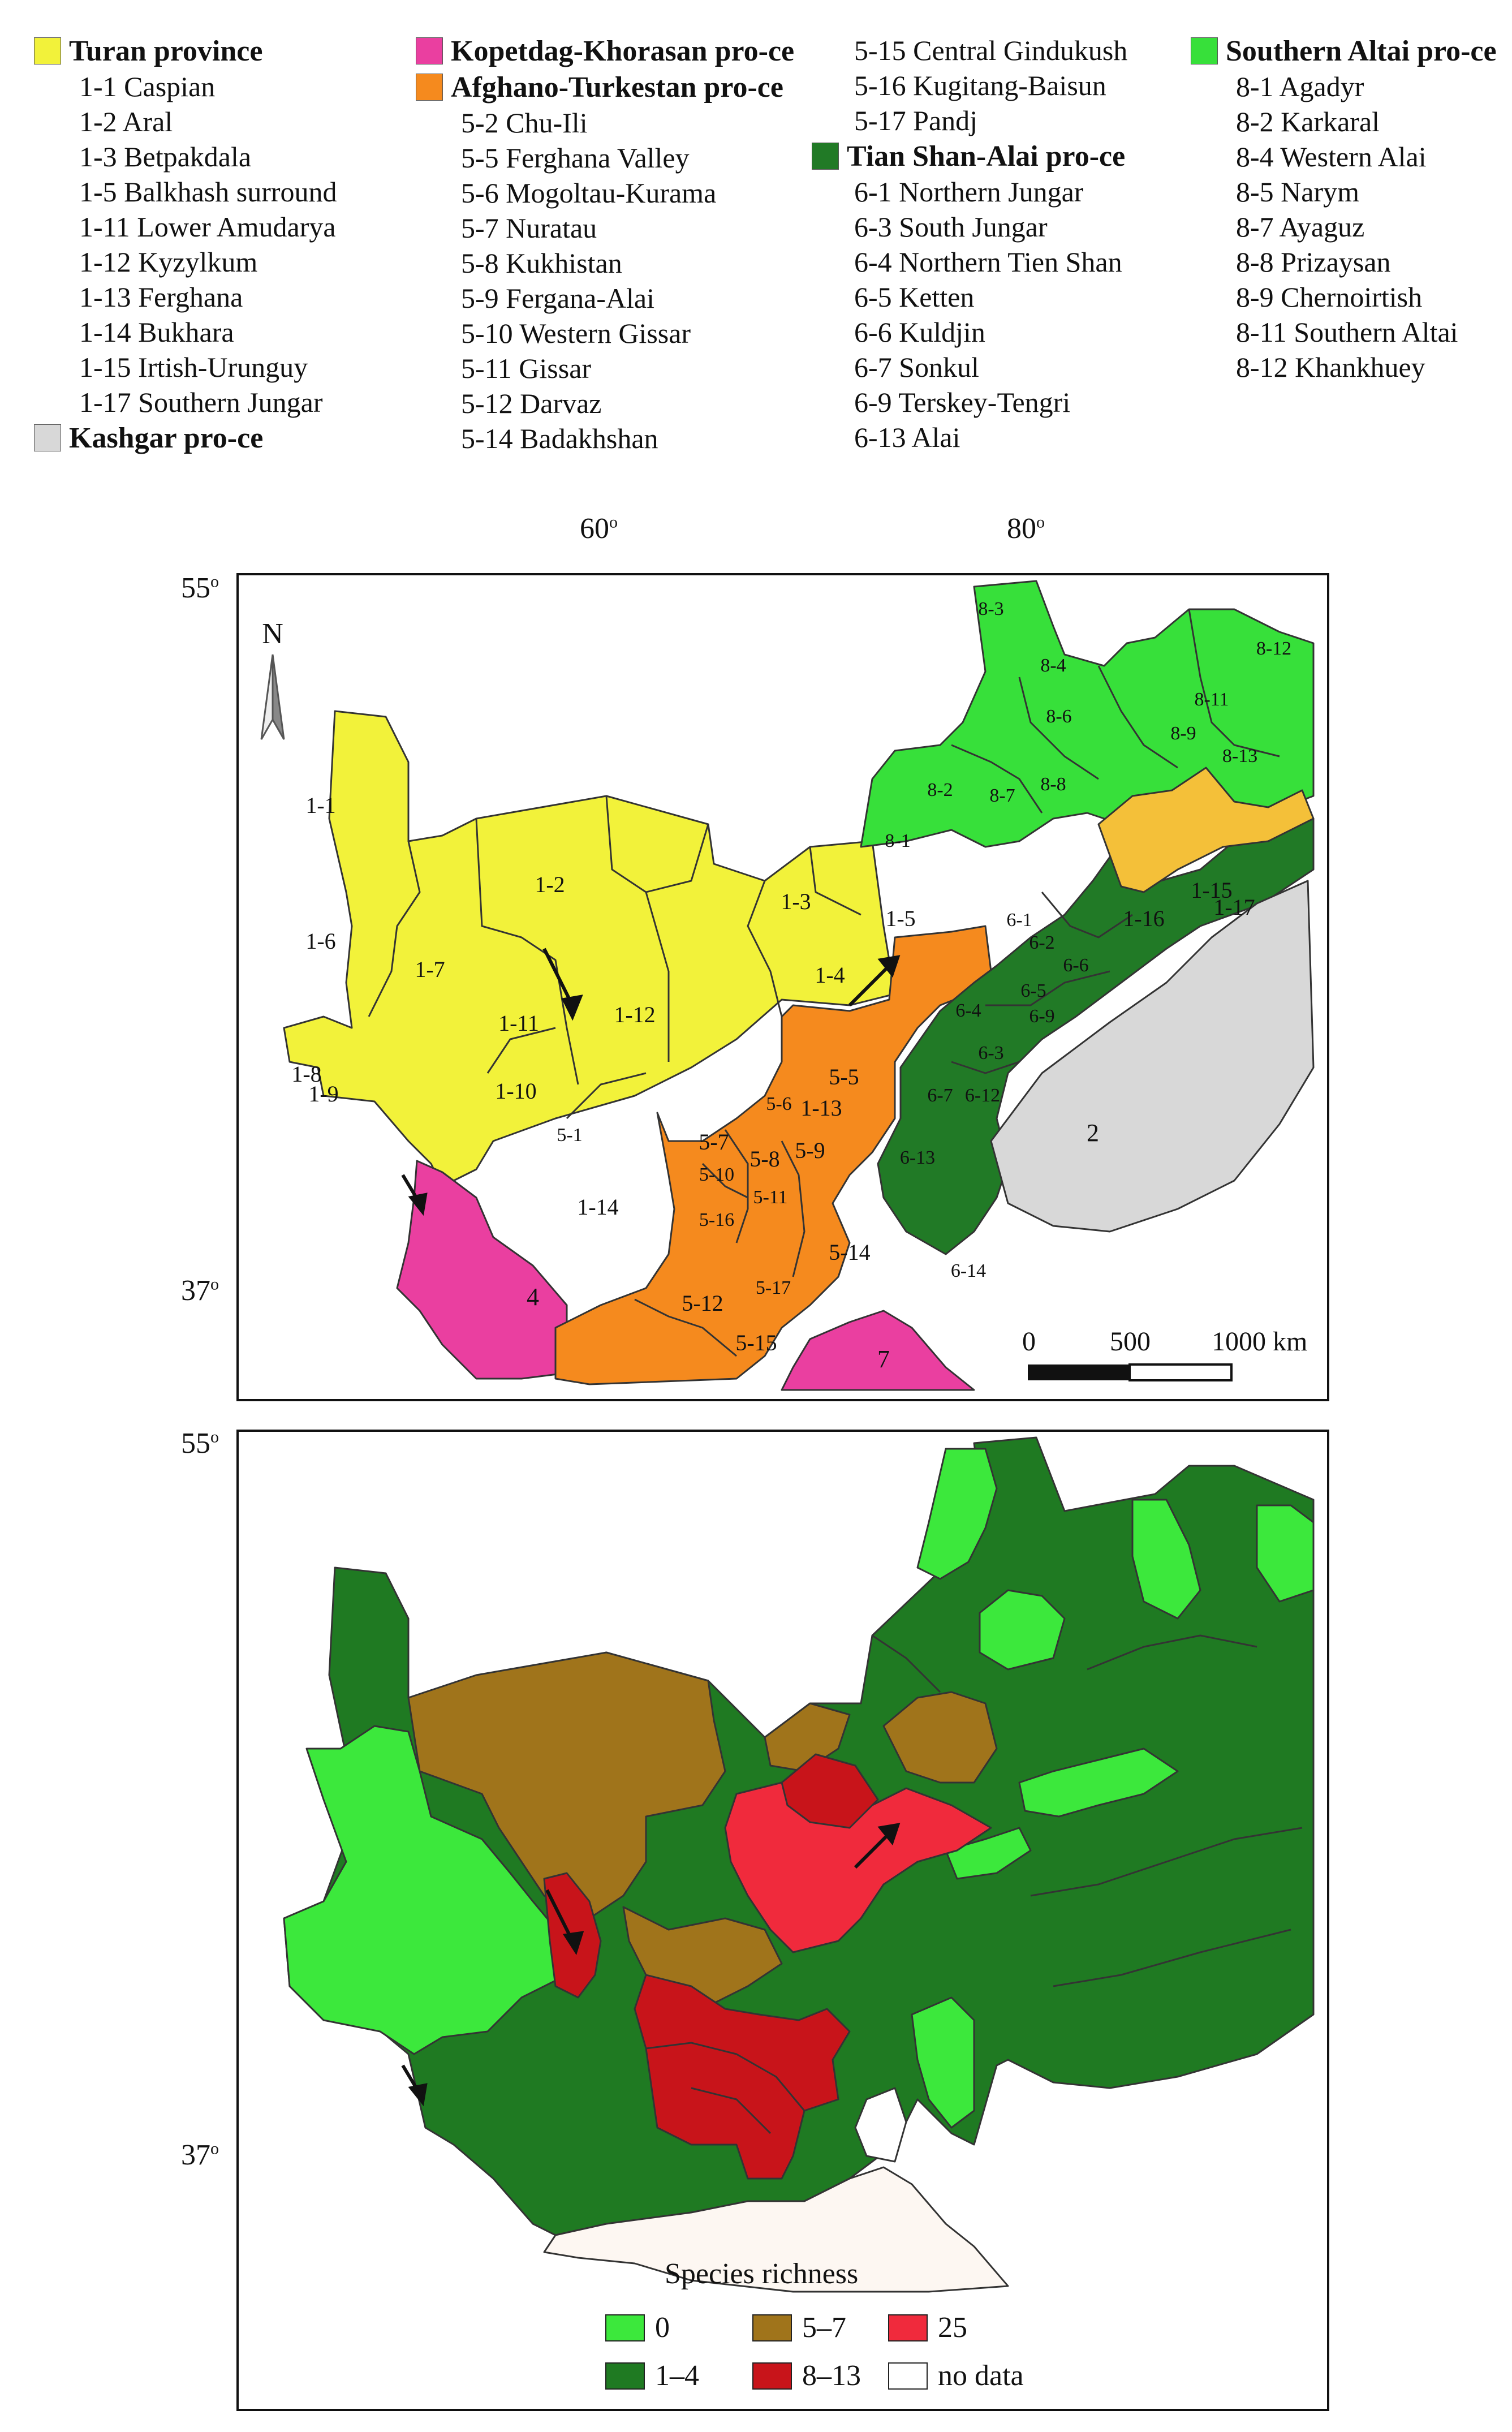 This screenshot has height=2432, width=1512. What do you see at coordinates (594, 529) in the screenshot?
I see `lon-value: 60` at bounding box center [594, 529].